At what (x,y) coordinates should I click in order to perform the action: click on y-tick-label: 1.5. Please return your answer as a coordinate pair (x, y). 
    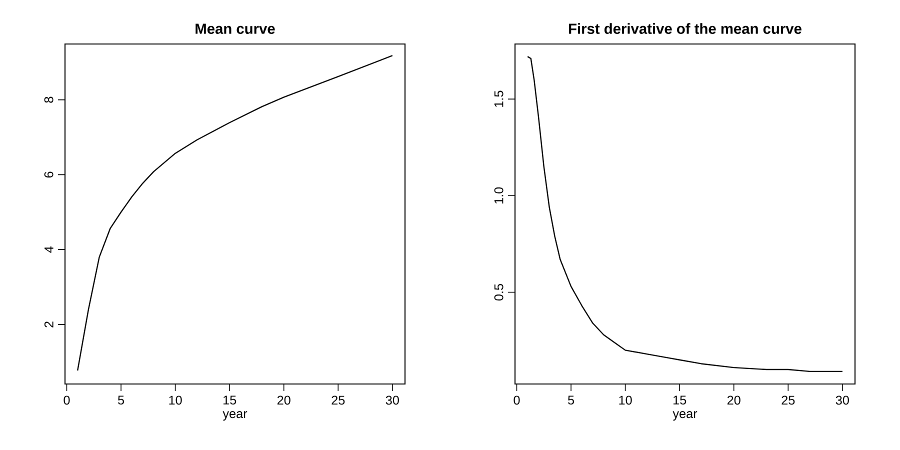
    Looking at the image, I should click on (499, 98).